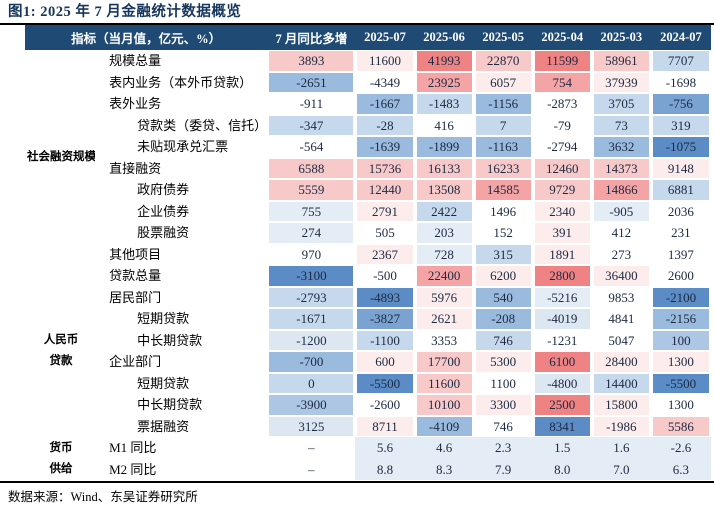 This screenshot has width=714, height=505. I want to click on table-row: 其他项目 970 2367 728 315 1891 273 1397, so click(368, 254).